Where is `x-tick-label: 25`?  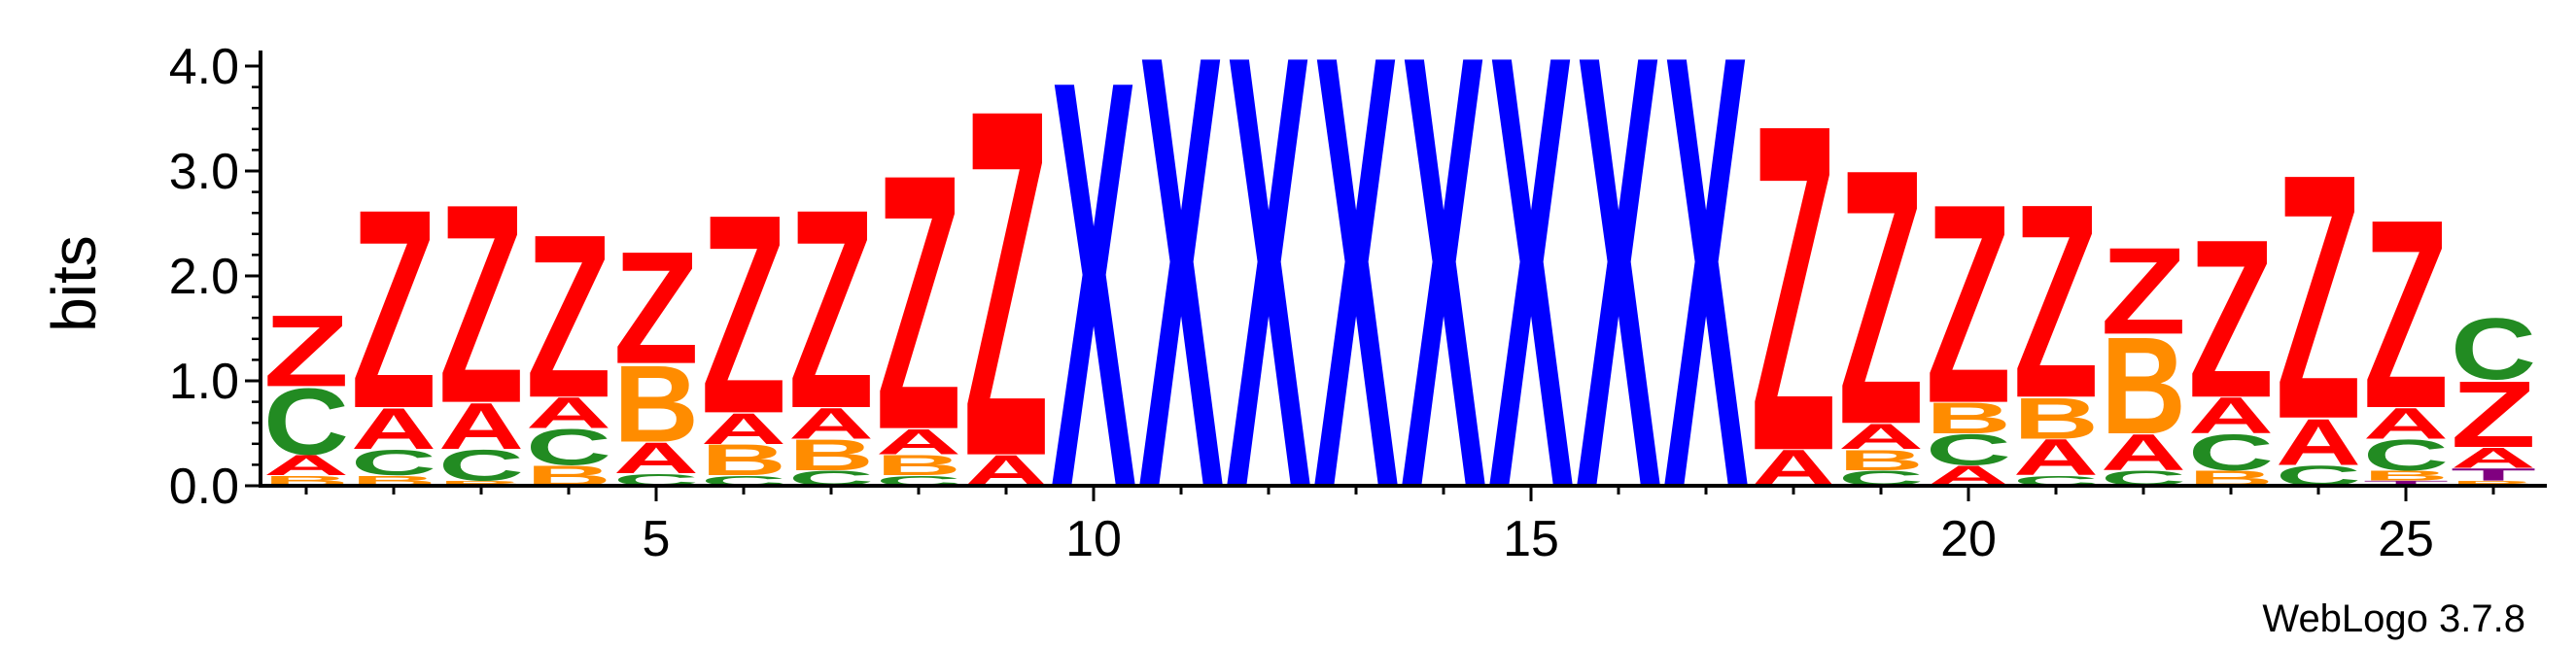
x-tick-label: 25 is located at coordinates (2406, 539).